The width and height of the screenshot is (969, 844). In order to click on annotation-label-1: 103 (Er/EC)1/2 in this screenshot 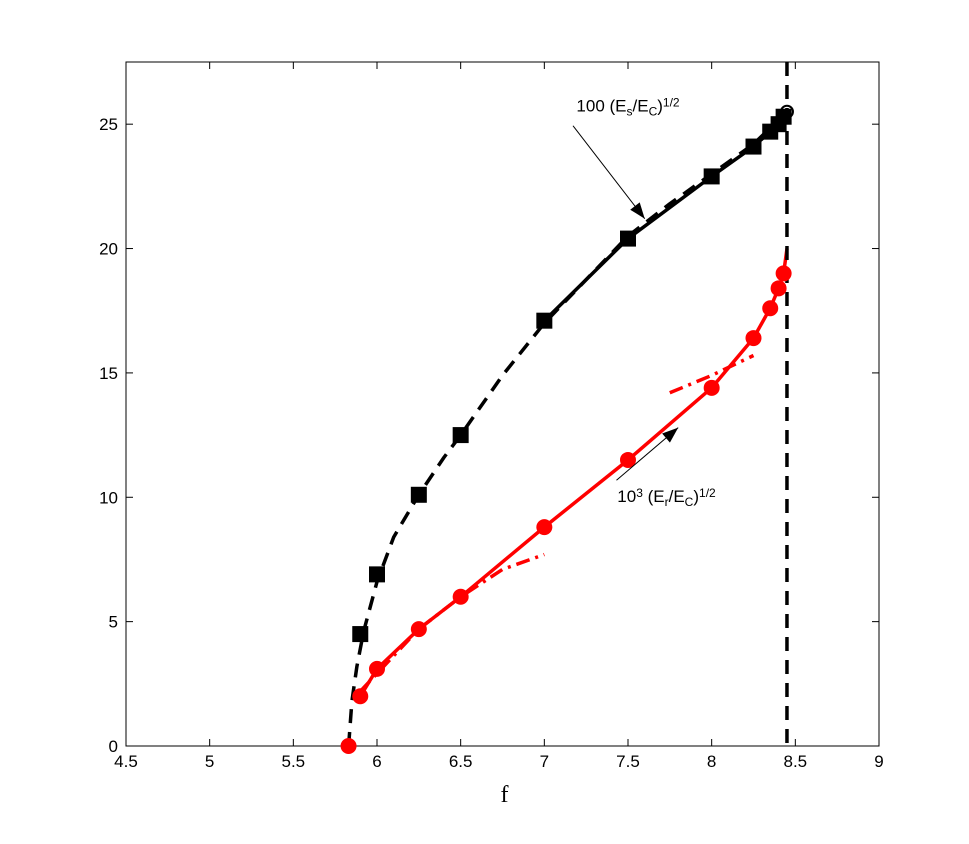, I will do `click(666, 497)`.